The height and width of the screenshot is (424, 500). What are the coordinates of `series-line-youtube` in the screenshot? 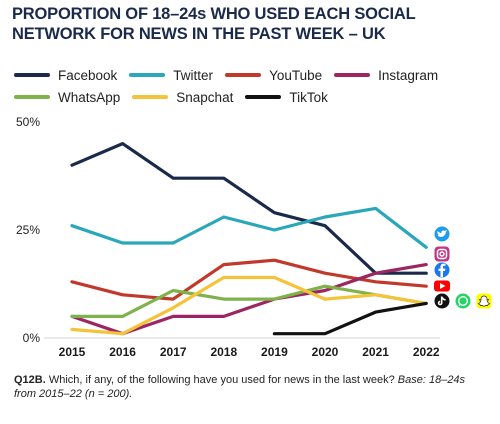 It's located at (249, 279).